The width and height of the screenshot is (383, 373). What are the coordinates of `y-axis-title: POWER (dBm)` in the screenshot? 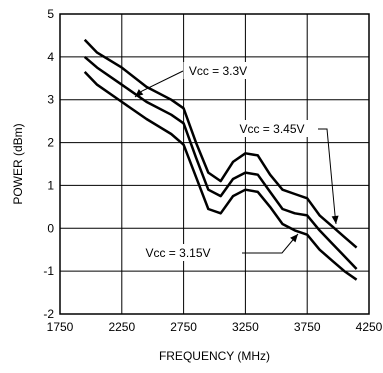 It's located at (18, 163).